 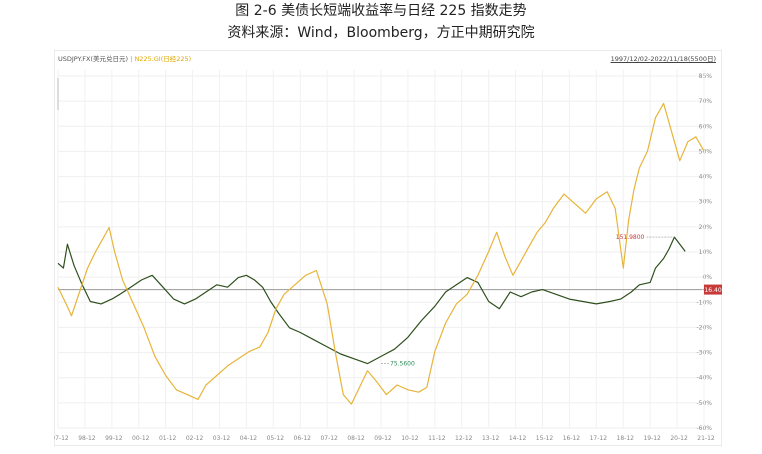 What do you see at coordinates (706, 101) in the screenshot?
I see `y-tick-label: 70%` at bounding box center [706, 101].